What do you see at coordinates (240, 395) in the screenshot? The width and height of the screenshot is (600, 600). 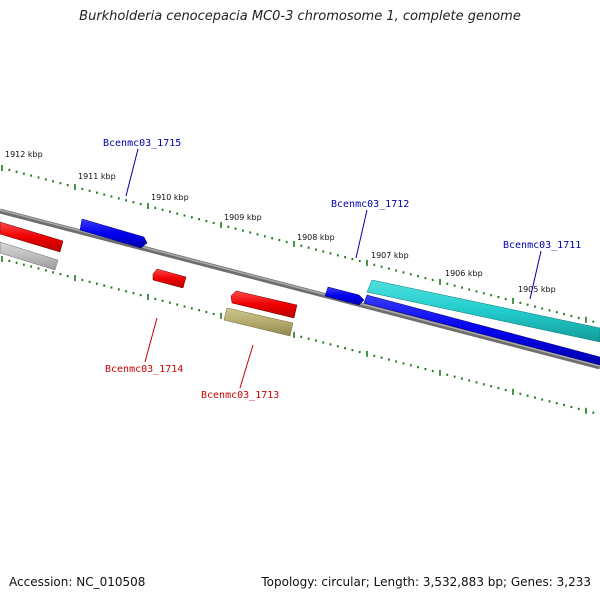 I see `label-bcenmc03-1713: Bcenmc03_1713` at bounding box center [240, 395].